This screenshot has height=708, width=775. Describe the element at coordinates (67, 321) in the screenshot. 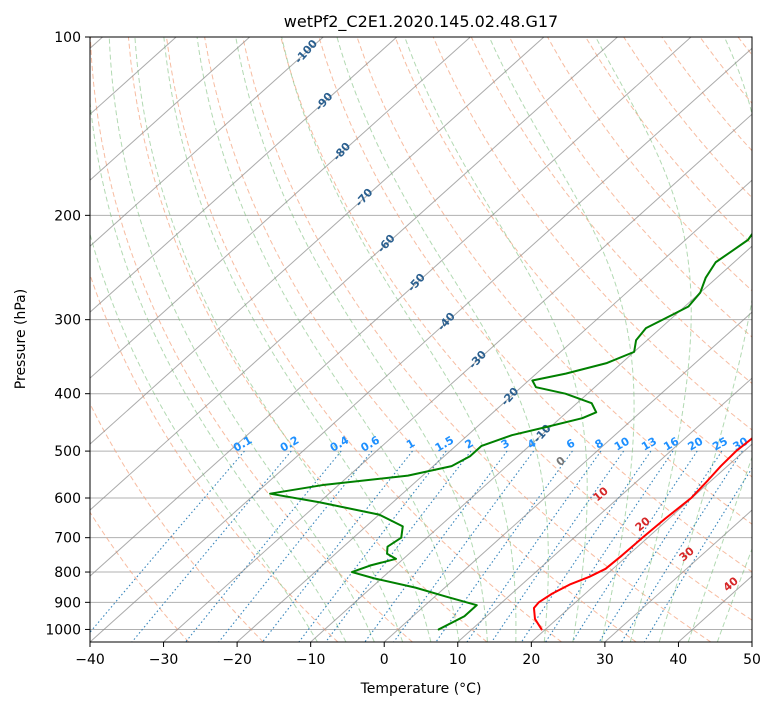

I see `y-tick-label: 300` at that location.